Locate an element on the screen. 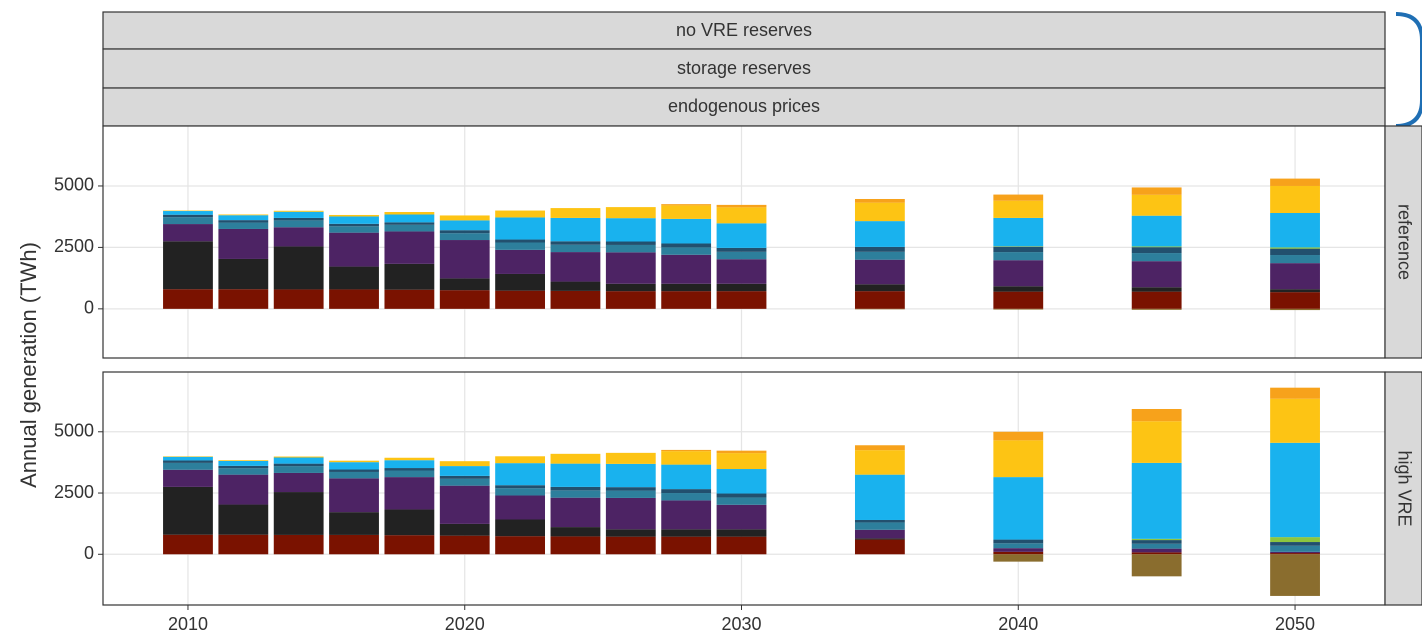 This screenshot has width=1422, height=639. y-tick-label: 0 is located at coordinates (89, 553).